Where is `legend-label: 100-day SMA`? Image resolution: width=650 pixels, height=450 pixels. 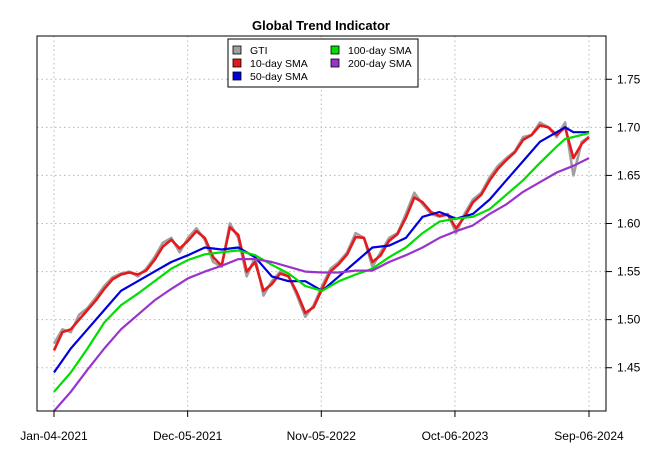 legend-label: 100-day SMA is located at coordinates (380, 51).